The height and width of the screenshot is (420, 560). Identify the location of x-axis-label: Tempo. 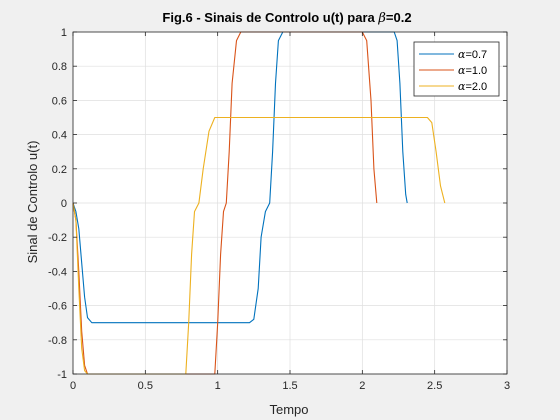
(288, 409).